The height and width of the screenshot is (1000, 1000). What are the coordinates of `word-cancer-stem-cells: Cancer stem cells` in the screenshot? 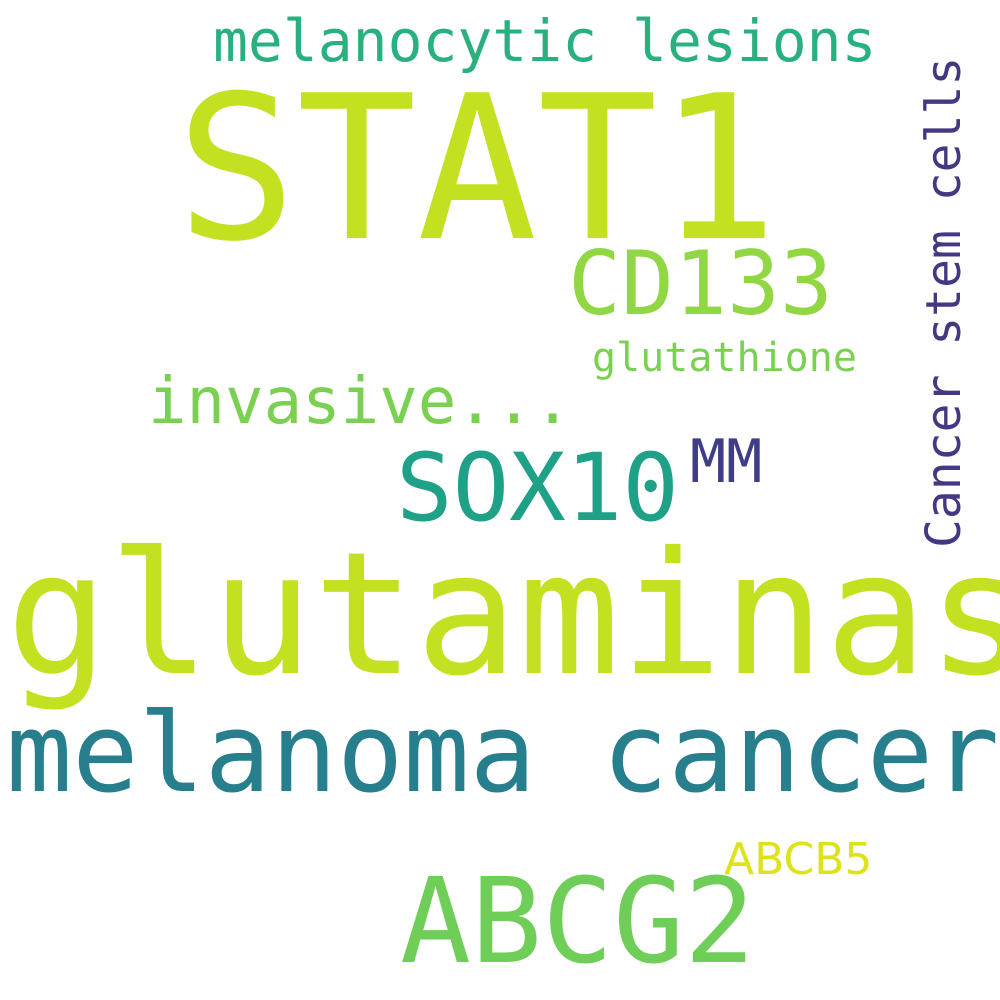 It's located at (944, 302).